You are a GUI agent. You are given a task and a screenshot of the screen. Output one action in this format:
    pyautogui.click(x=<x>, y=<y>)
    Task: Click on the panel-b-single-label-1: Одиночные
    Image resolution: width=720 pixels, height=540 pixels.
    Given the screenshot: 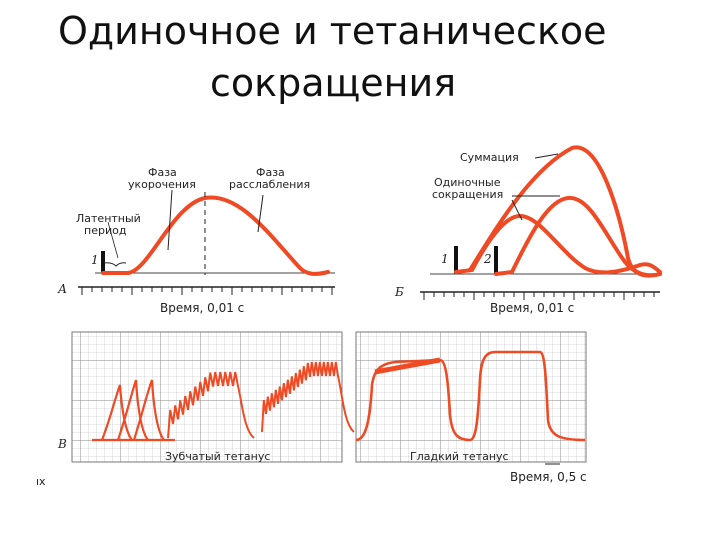 What is the action you would take?
    pyautogui.click(x=467, y=182)
    